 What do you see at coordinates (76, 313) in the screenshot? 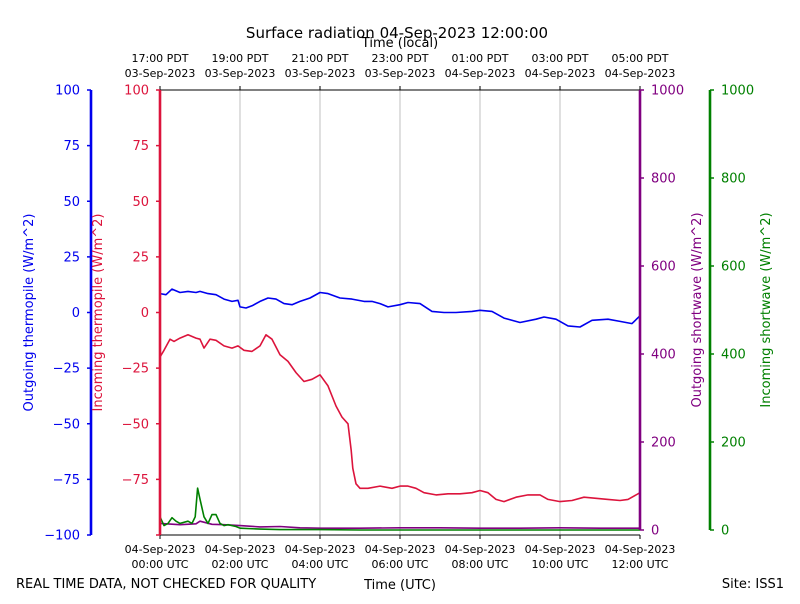
I see `outgoing-thermopile-tick-label-4: 0` at bounding box center [76, 313].